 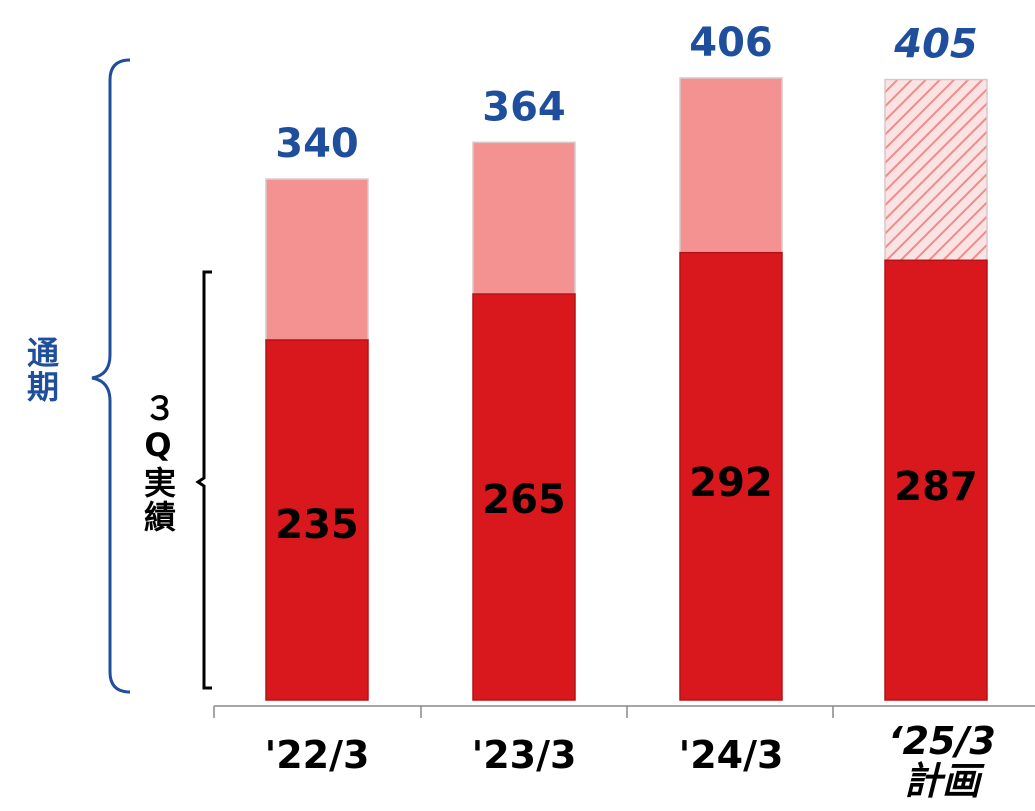 What do you see at coordinates (317, 755) in the screenshot?
I see `x-tick-label: '22/3` at bounding box center [317, 755].